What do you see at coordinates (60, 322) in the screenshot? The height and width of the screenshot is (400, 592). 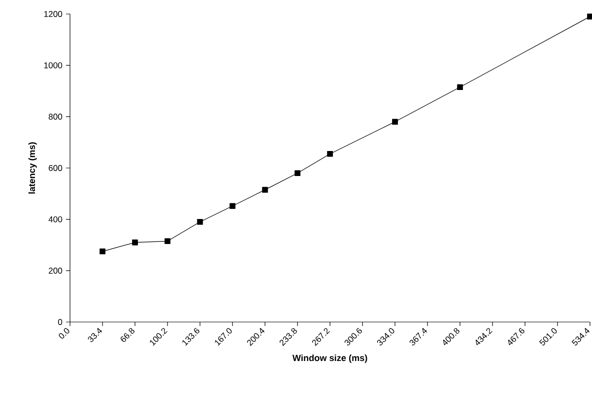 I see `y-tick-label: 0` at bounding box center [60, 322].